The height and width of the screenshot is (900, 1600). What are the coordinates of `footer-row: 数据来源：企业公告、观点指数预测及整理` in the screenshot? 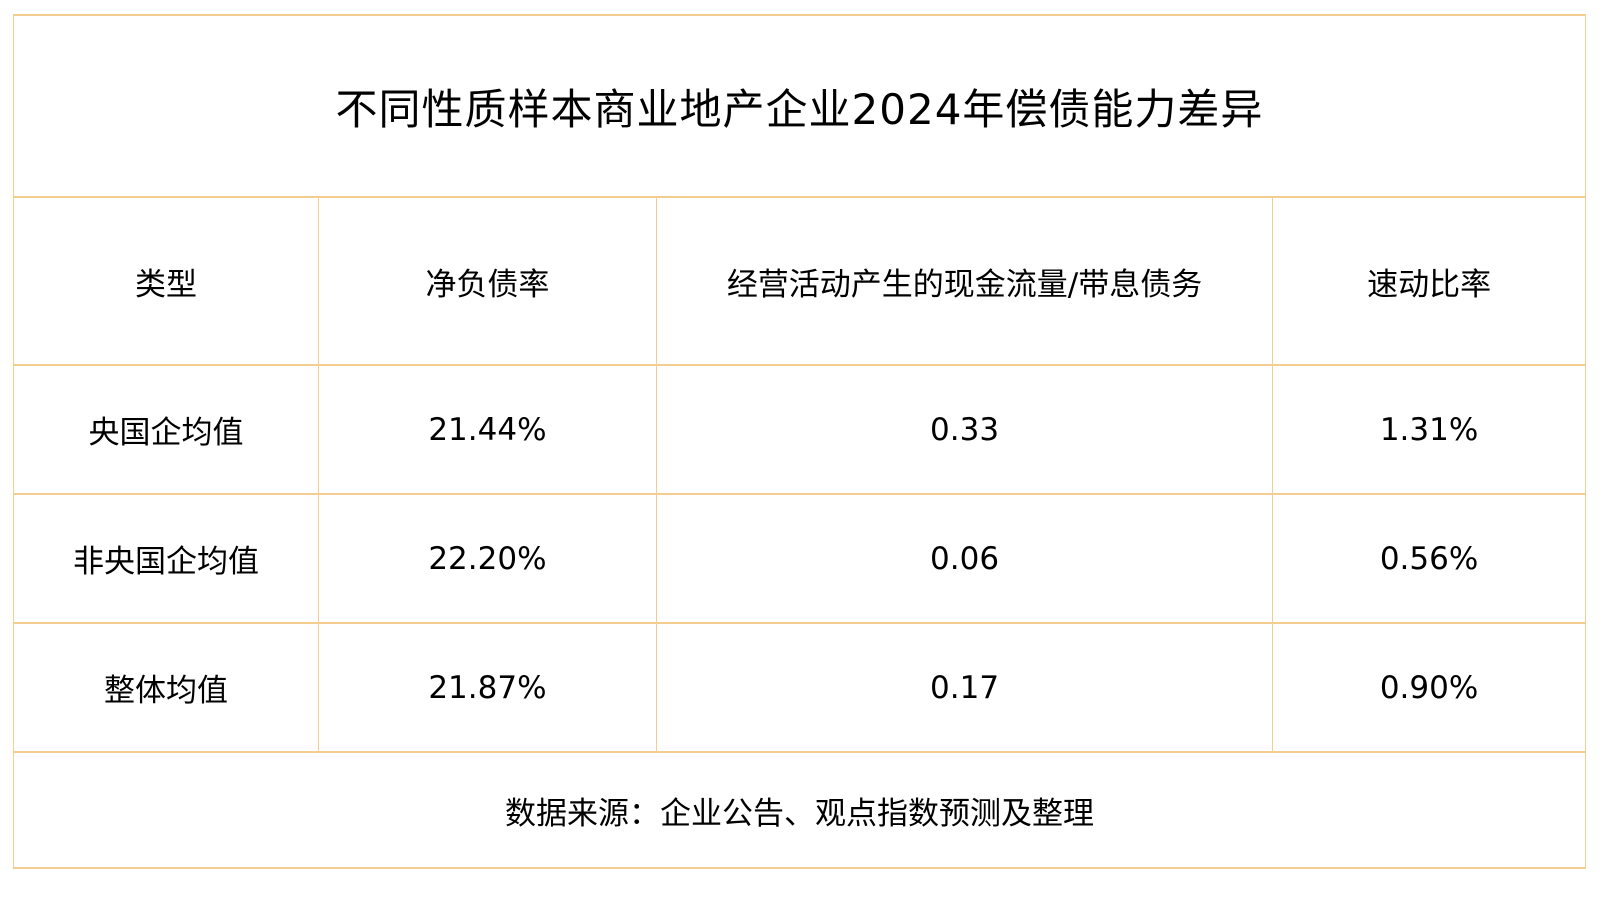 It's located at (799, 810).